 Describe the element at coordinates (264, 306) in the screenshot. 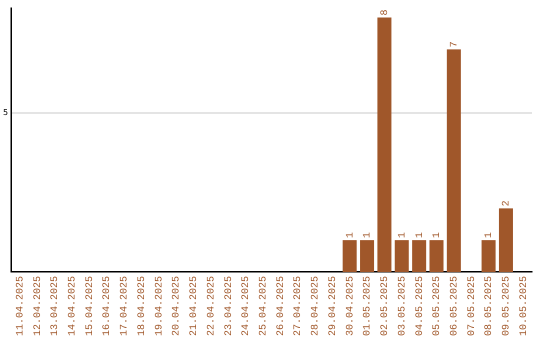

I see `x-tick-label: 25.04.2025` at that location.